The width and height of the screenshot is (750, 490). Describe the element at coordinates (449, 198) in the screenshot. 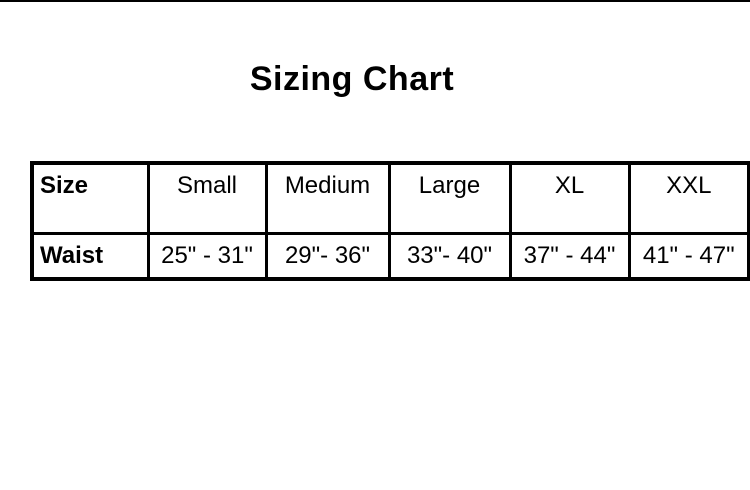

I see `size-cell-large: Large` at that location.